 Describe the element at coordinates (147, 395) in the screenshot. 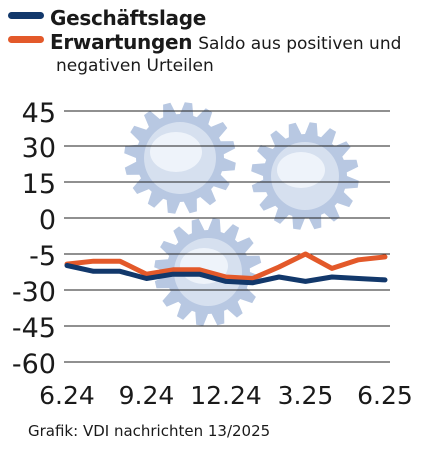

I see `x-tick-label: 9.24` at that location.